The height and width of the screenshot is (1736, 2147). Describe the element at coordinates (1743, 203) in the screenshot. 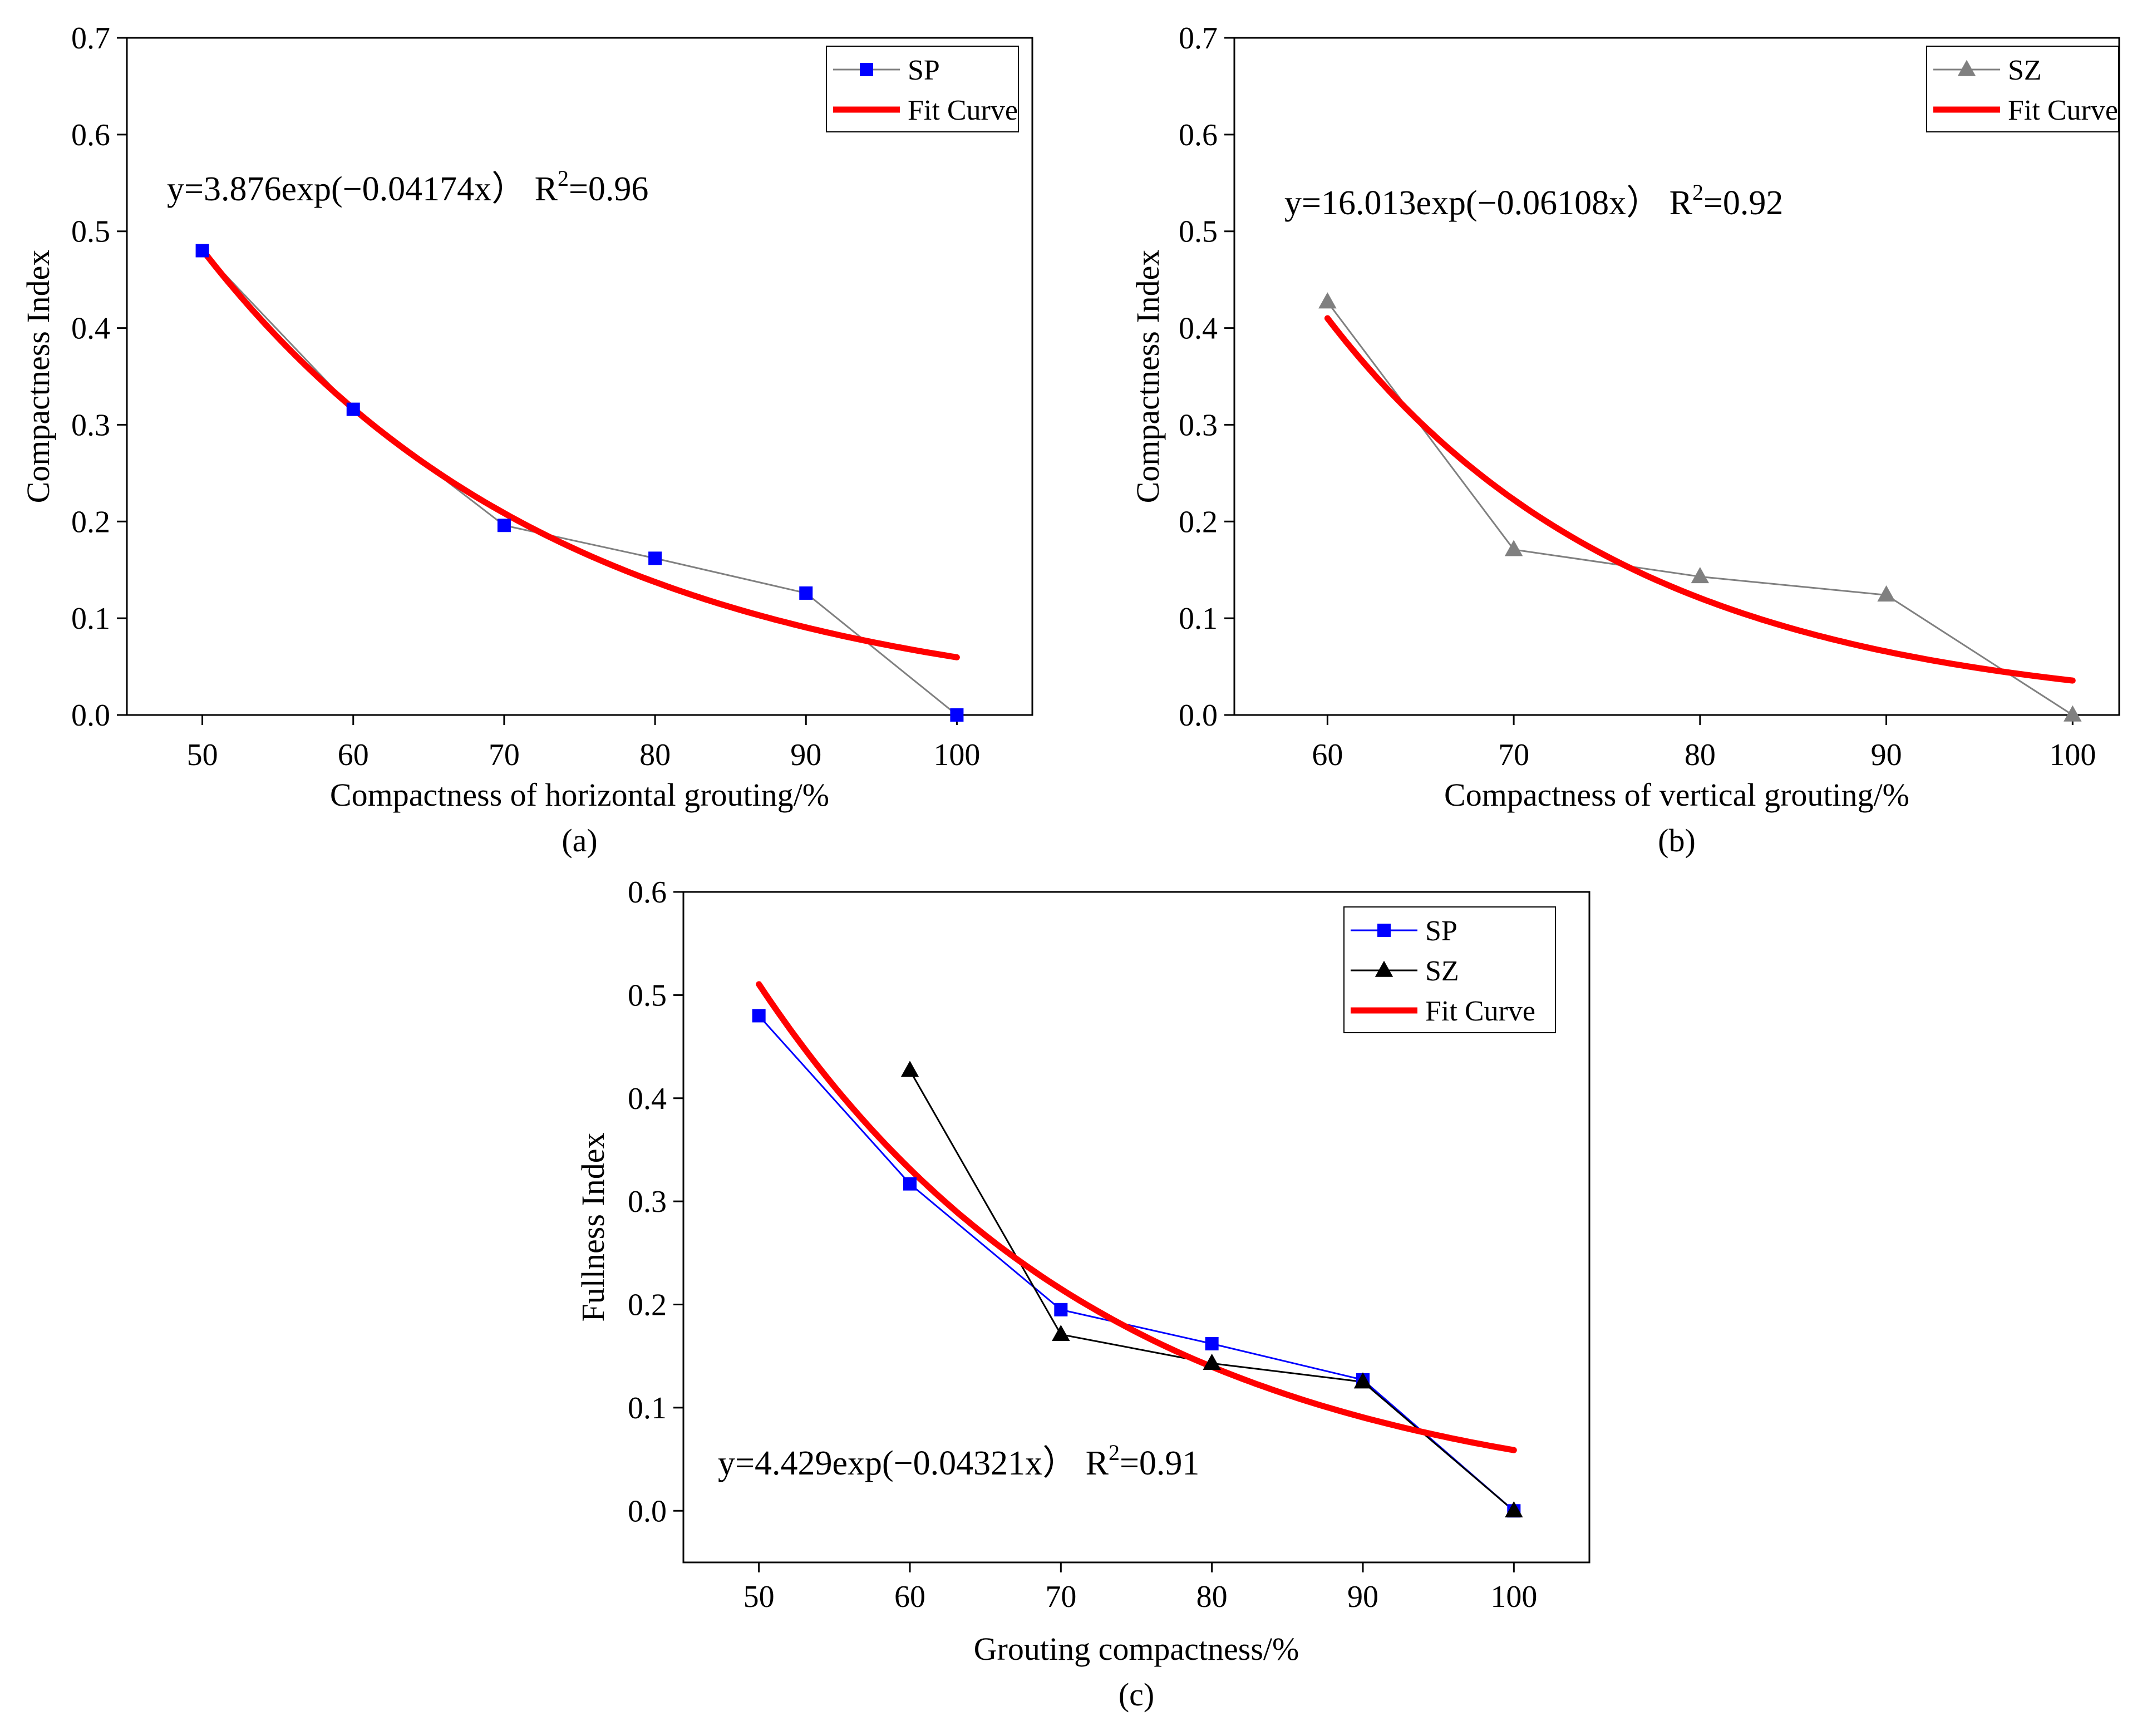

I see `fit-equation-r2: =0.92` at that location.